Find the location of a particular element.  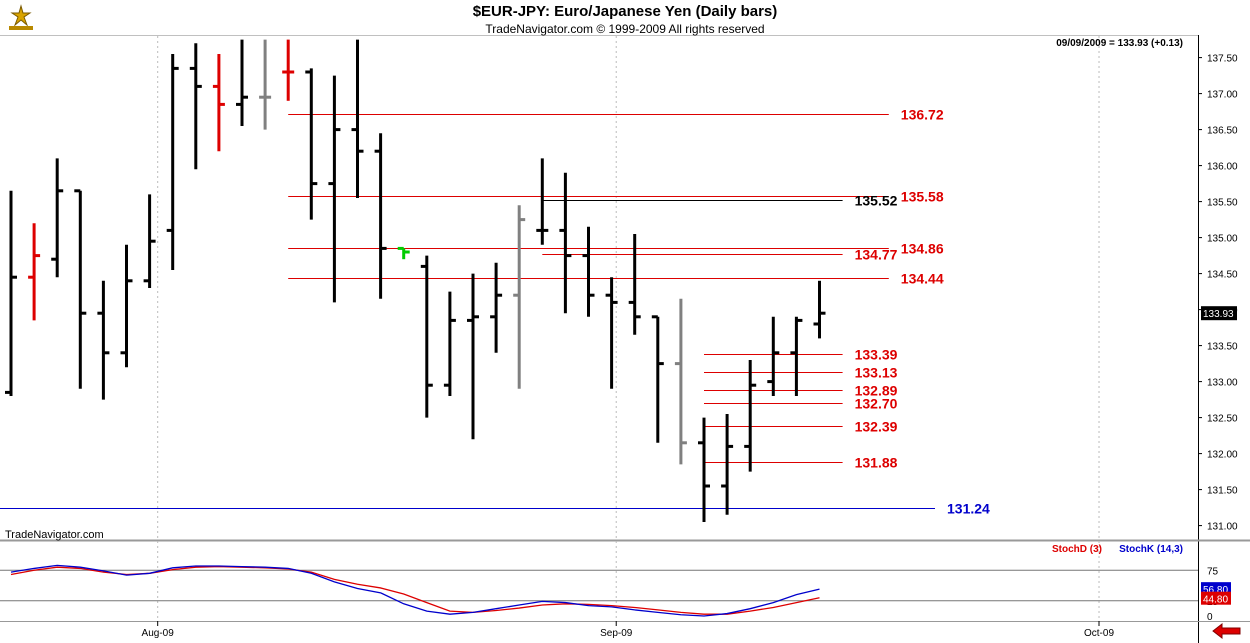

level-label: 135.58 is located at coordinates (922, 197).